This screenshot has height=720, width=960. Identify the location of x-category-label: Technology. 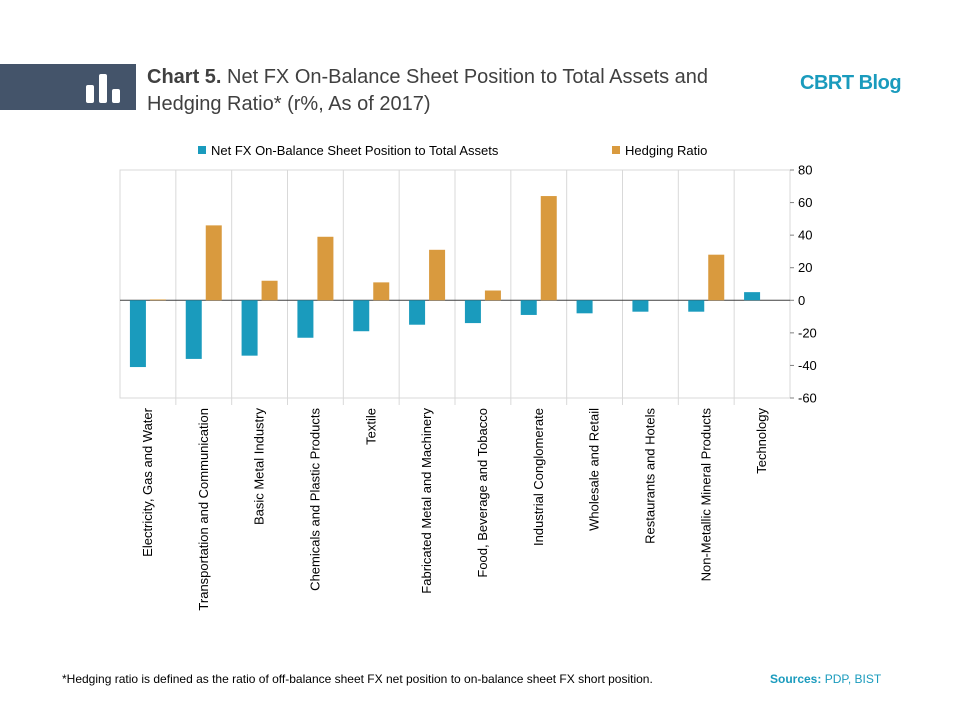
(761, 441).